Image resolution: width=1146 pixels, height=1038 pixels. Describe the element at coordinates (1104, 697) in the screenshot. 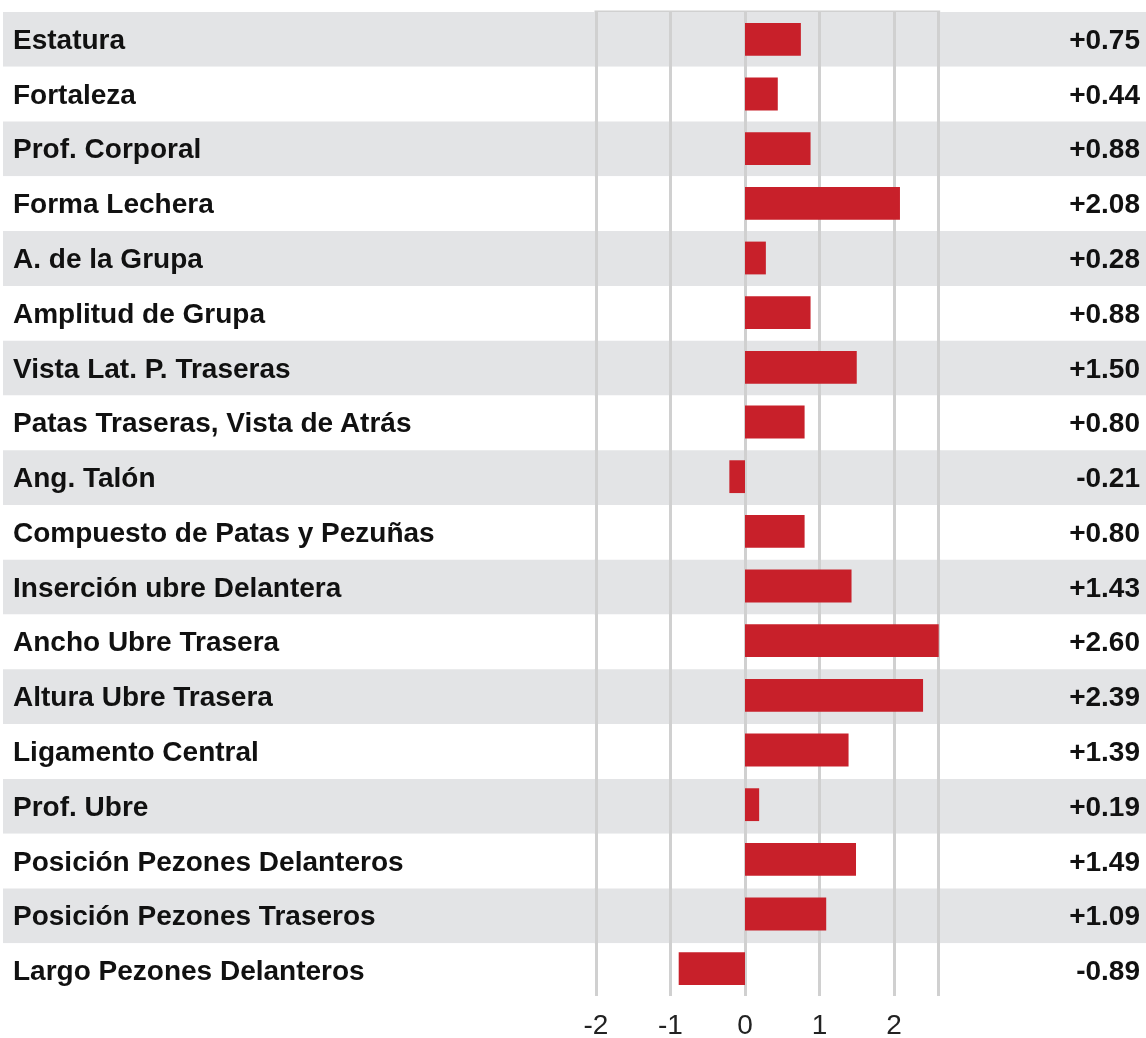

I see `data-label: +2.39` at that location.